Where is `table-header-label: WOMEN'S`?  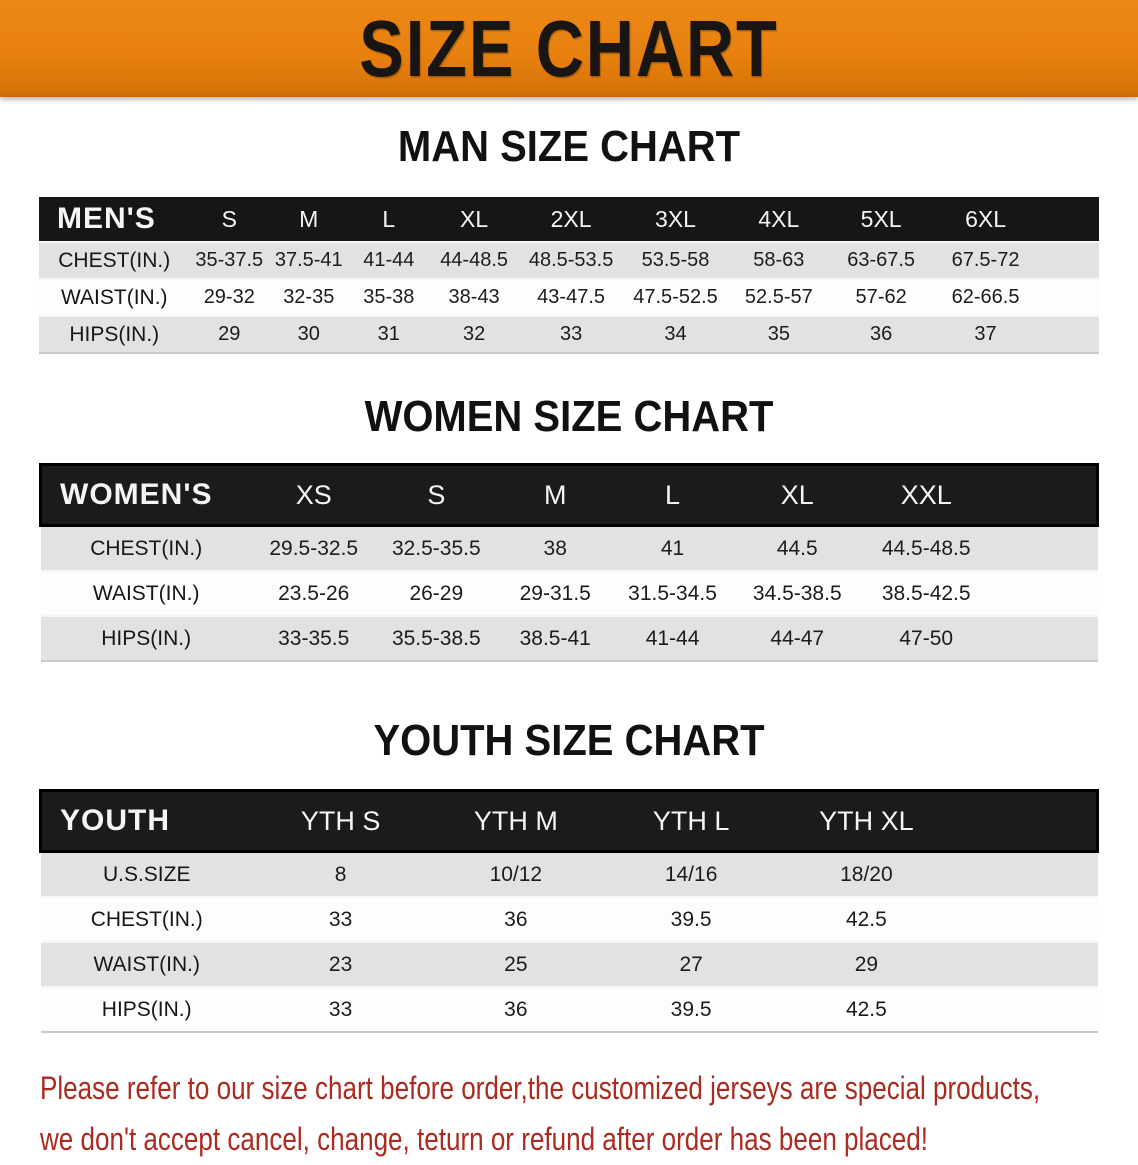 table-header-label: WOMEN'S is located at coordinates (145, 495).